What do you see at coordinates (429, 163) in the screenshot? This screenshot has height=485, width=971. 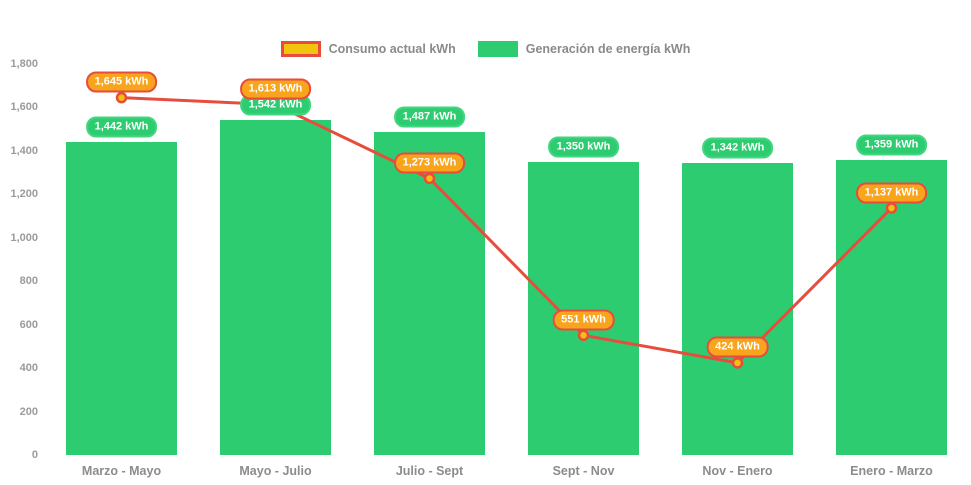 I see `consumo-value-label: 1,273 kWh` at bounding box center [429, 163].